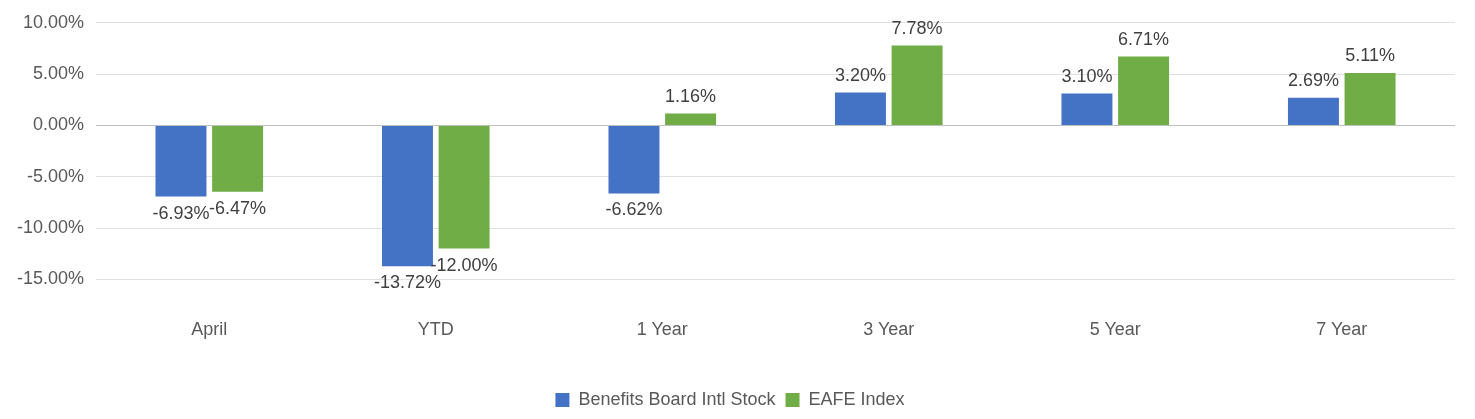 Image resolution: width=1475 pixels, height=419 pixels. Describe the element at coordinates (435, 329) in the screenshot. I see `x-tick-label: YTD` at that location.